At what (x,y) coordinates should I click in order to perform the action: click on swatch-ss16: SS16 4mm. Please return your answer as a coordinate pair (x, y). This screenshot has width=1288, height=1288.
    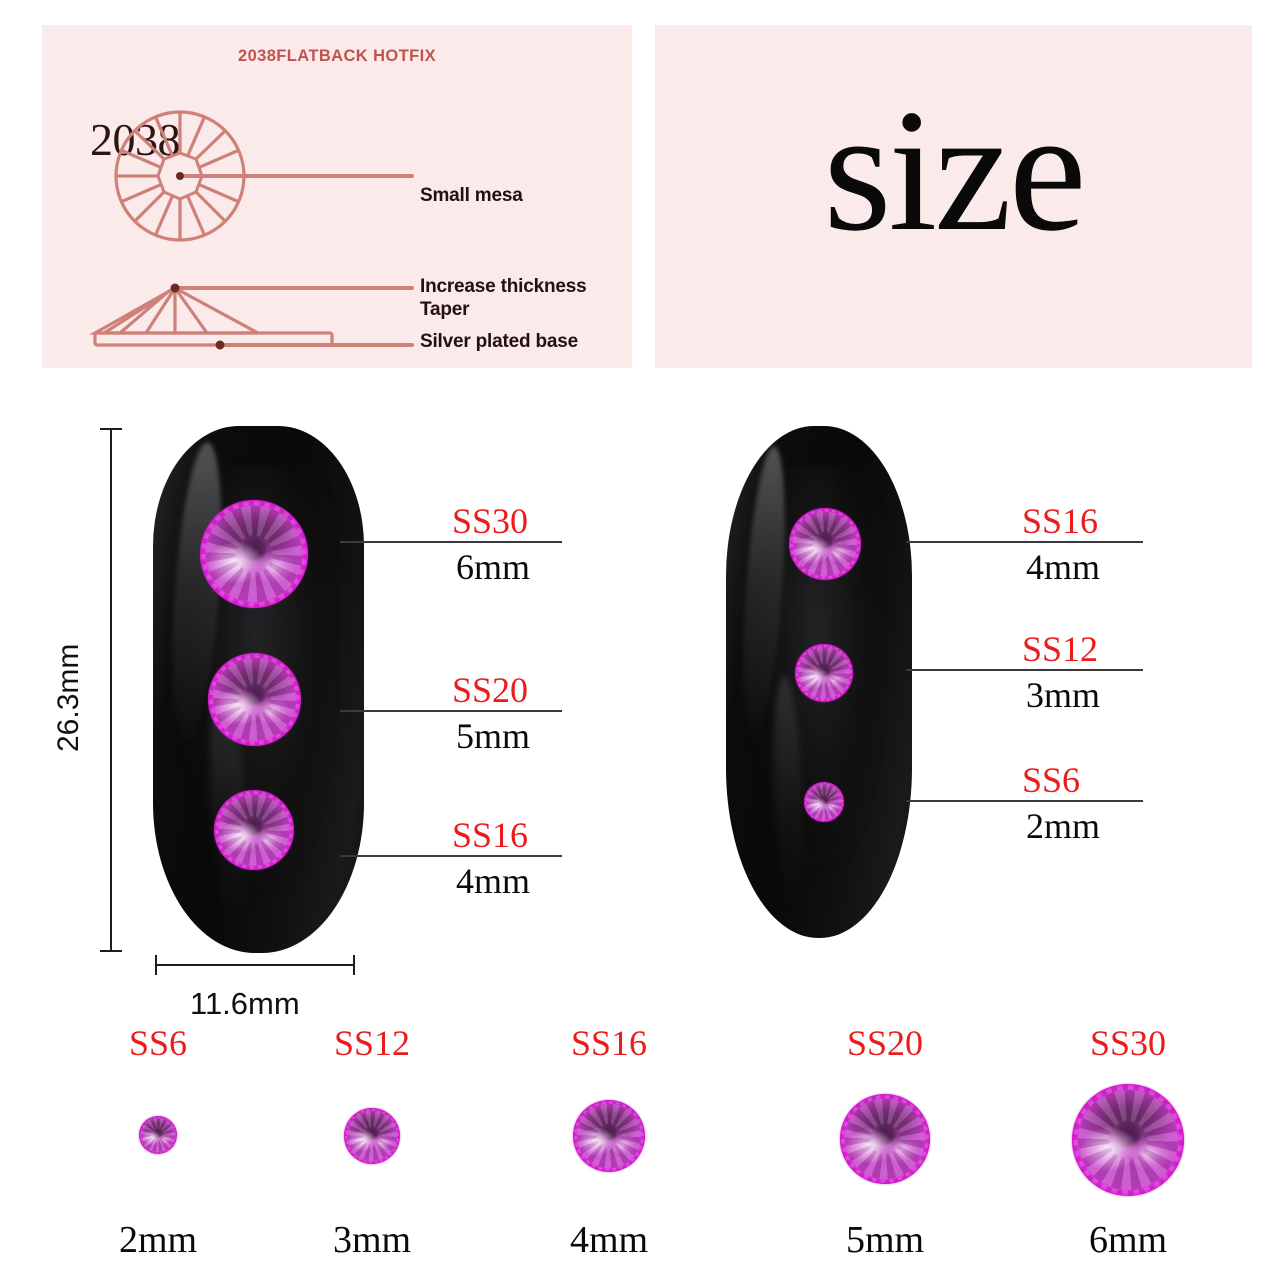
    Looking at the image, I should click on (609, 1155).